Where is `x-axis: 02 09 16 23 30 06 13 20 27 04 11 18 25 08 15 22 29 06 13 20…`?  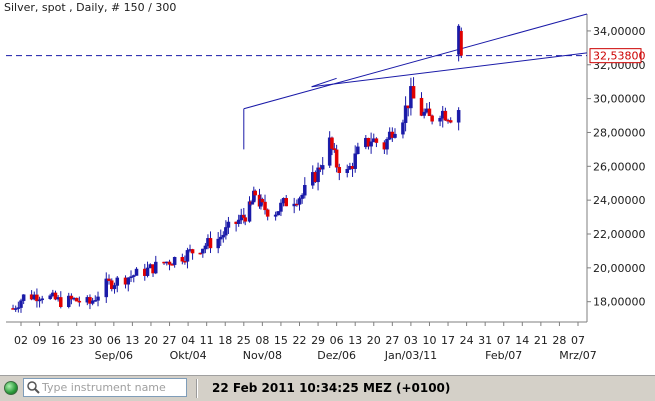
x-axis: 02 09 16 23 30 06 13 20 27 04 11 18 25 08 15 22 29 06 13 20… is located at coordinates (305, 342).